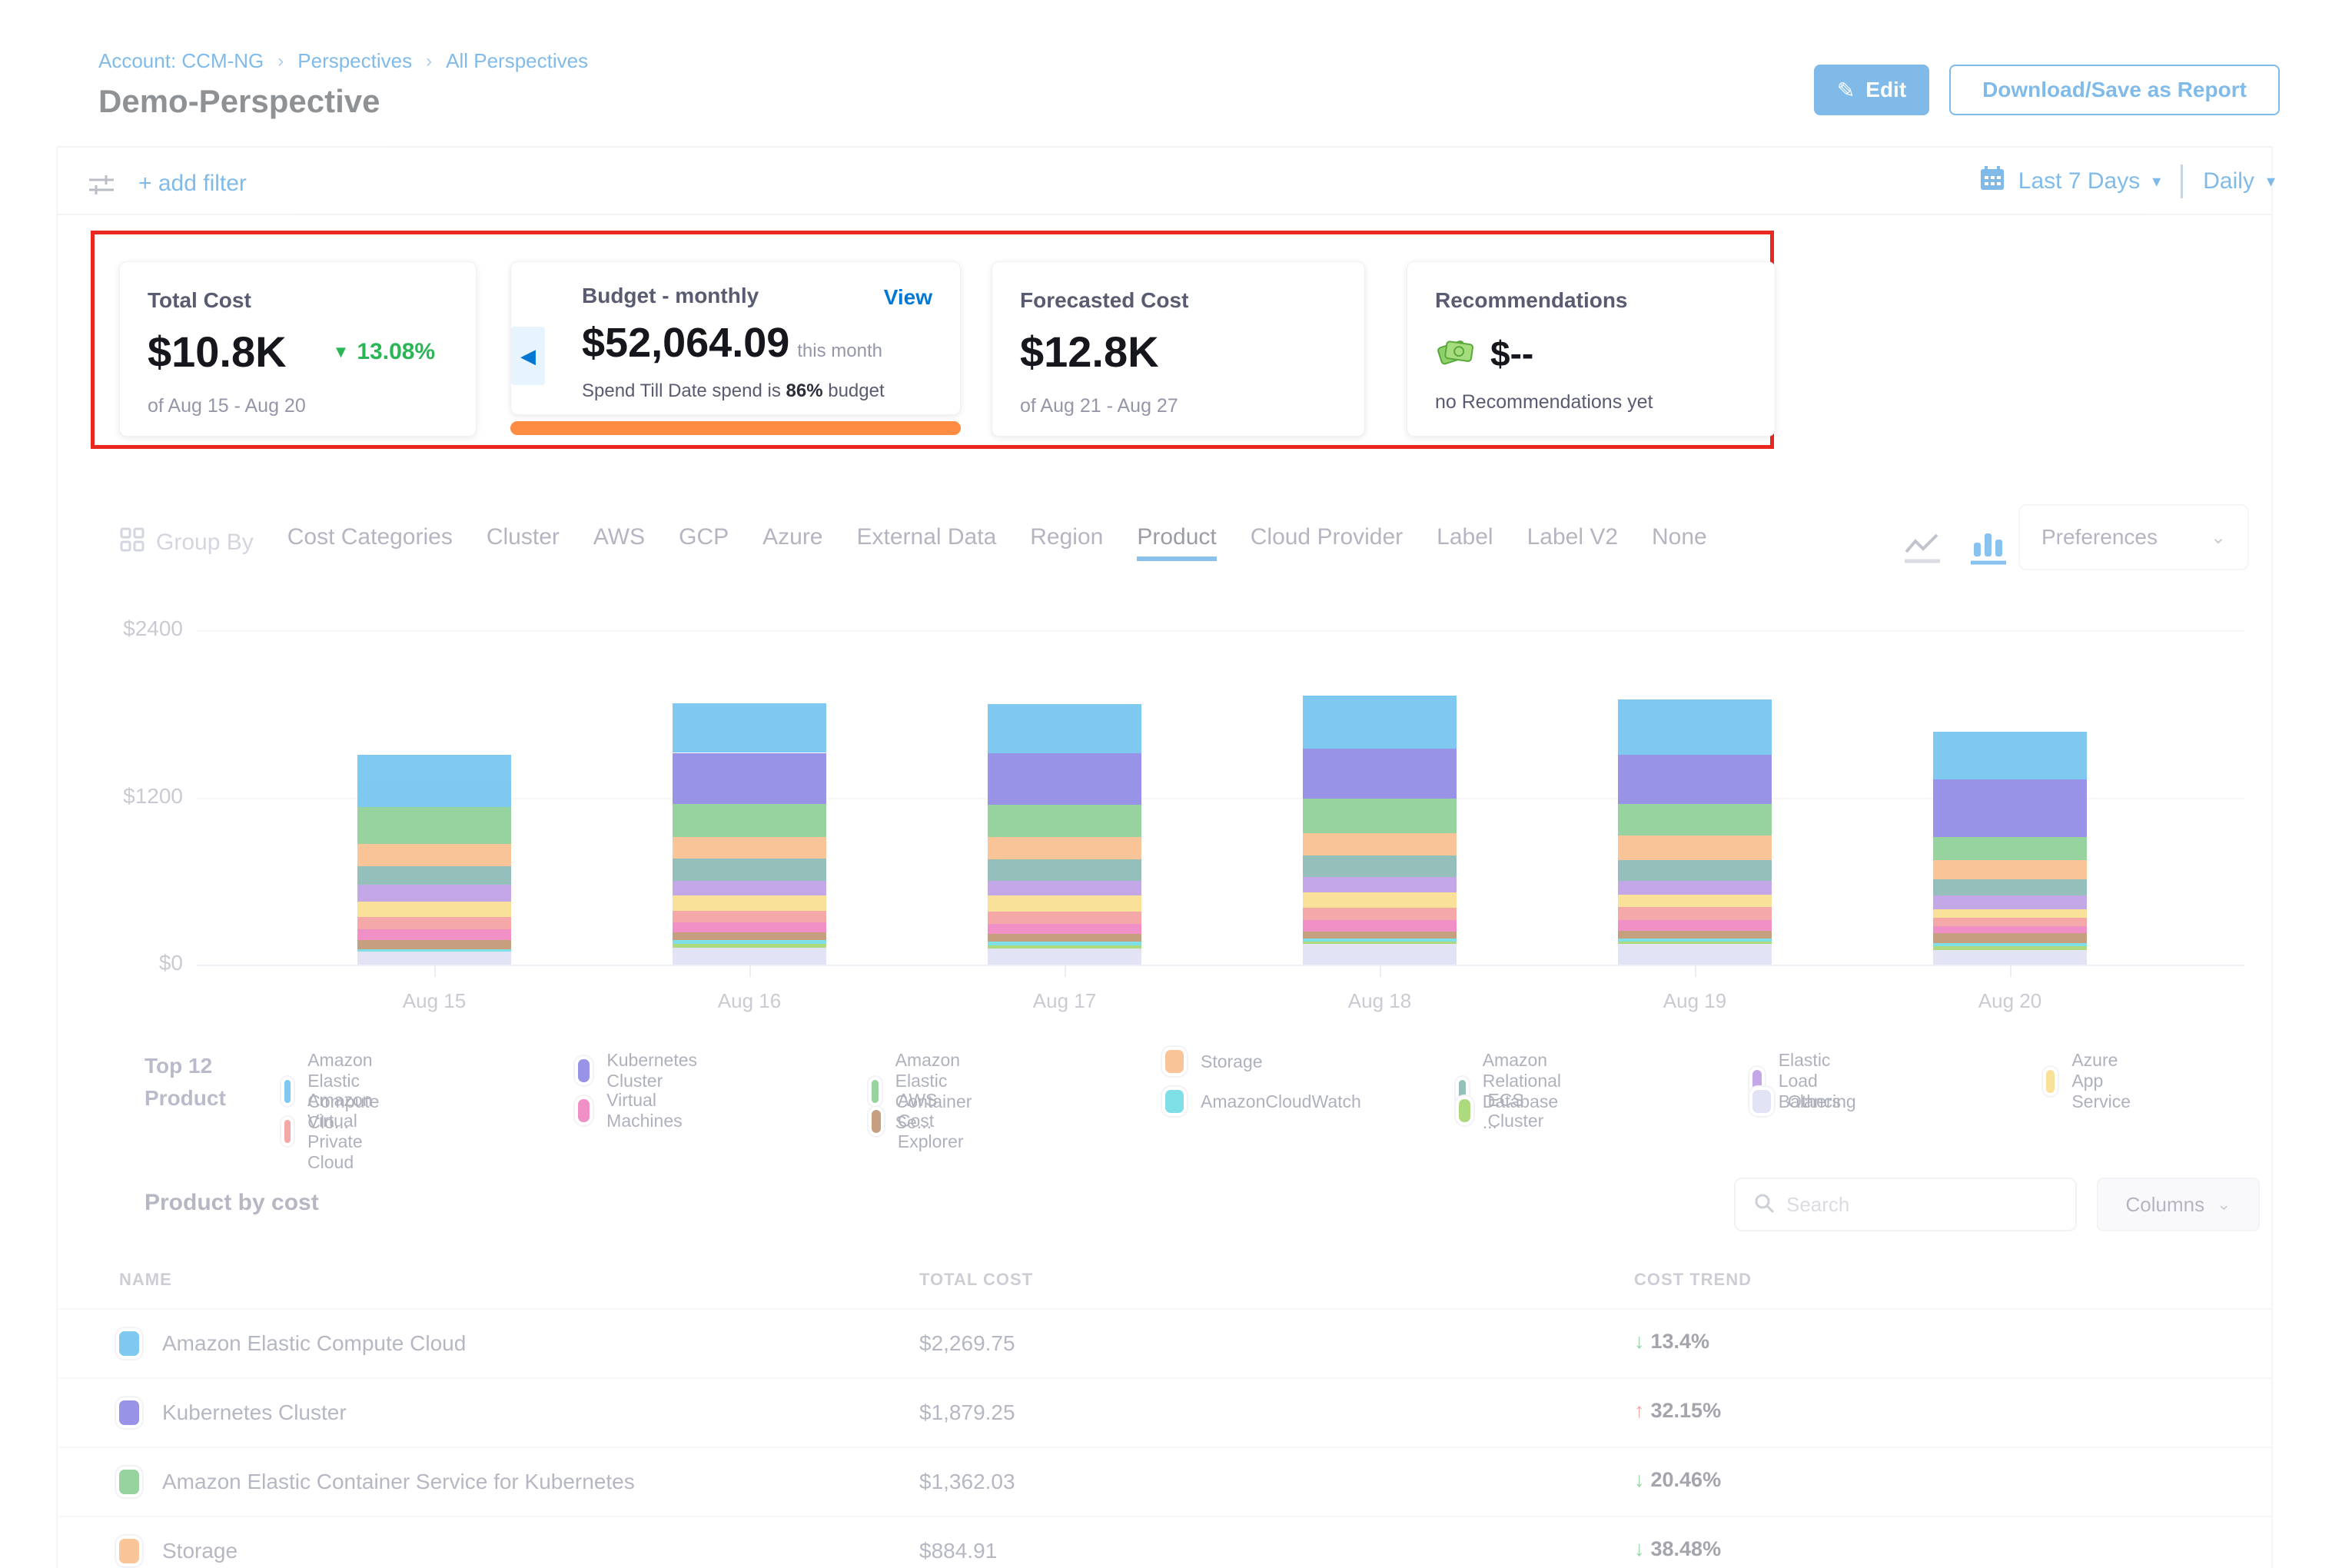 This screenshot has width=2352, height=1568. I want to click on group-by-tab-cluster: Cluster, so click(523, 537).